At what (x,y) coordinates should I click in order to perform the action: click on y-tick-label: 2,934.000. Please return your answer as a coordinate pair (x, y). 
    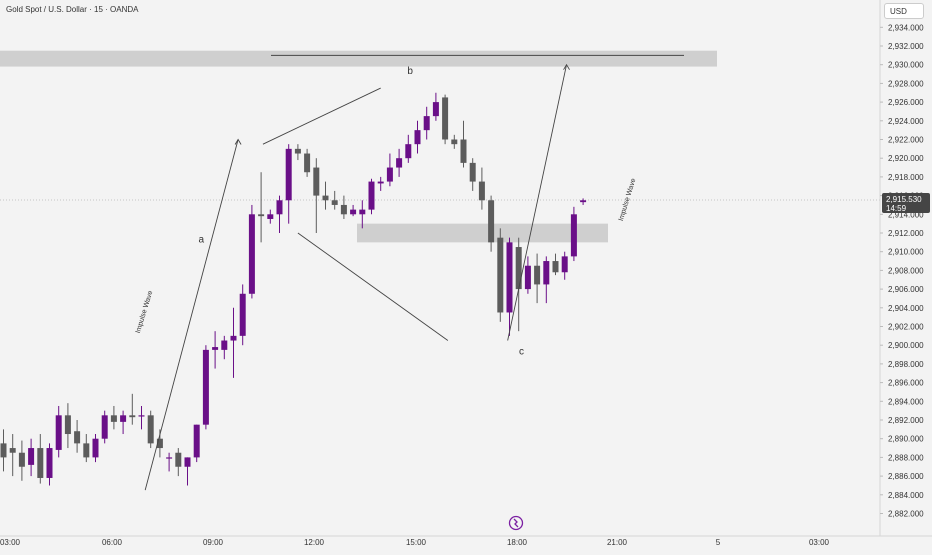
    Looking at the image, I should click on (906, 27).